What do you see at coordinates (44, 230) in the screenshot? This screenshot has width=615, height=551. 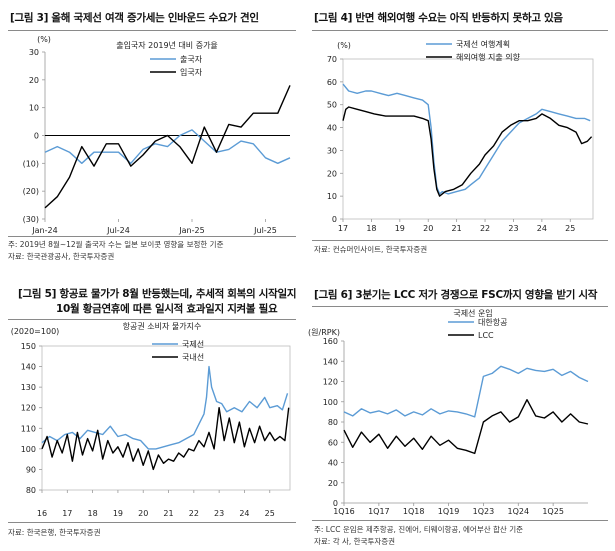 I see `chart-1-xtick-label: Jan-24` at bounding box center [44, 230].